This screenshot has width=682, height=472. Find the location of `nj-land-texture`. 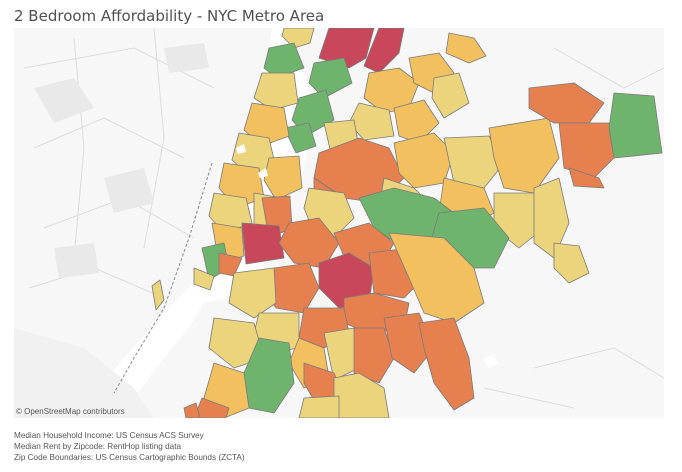

nj-land-texture is located at coordinates (121, 160).